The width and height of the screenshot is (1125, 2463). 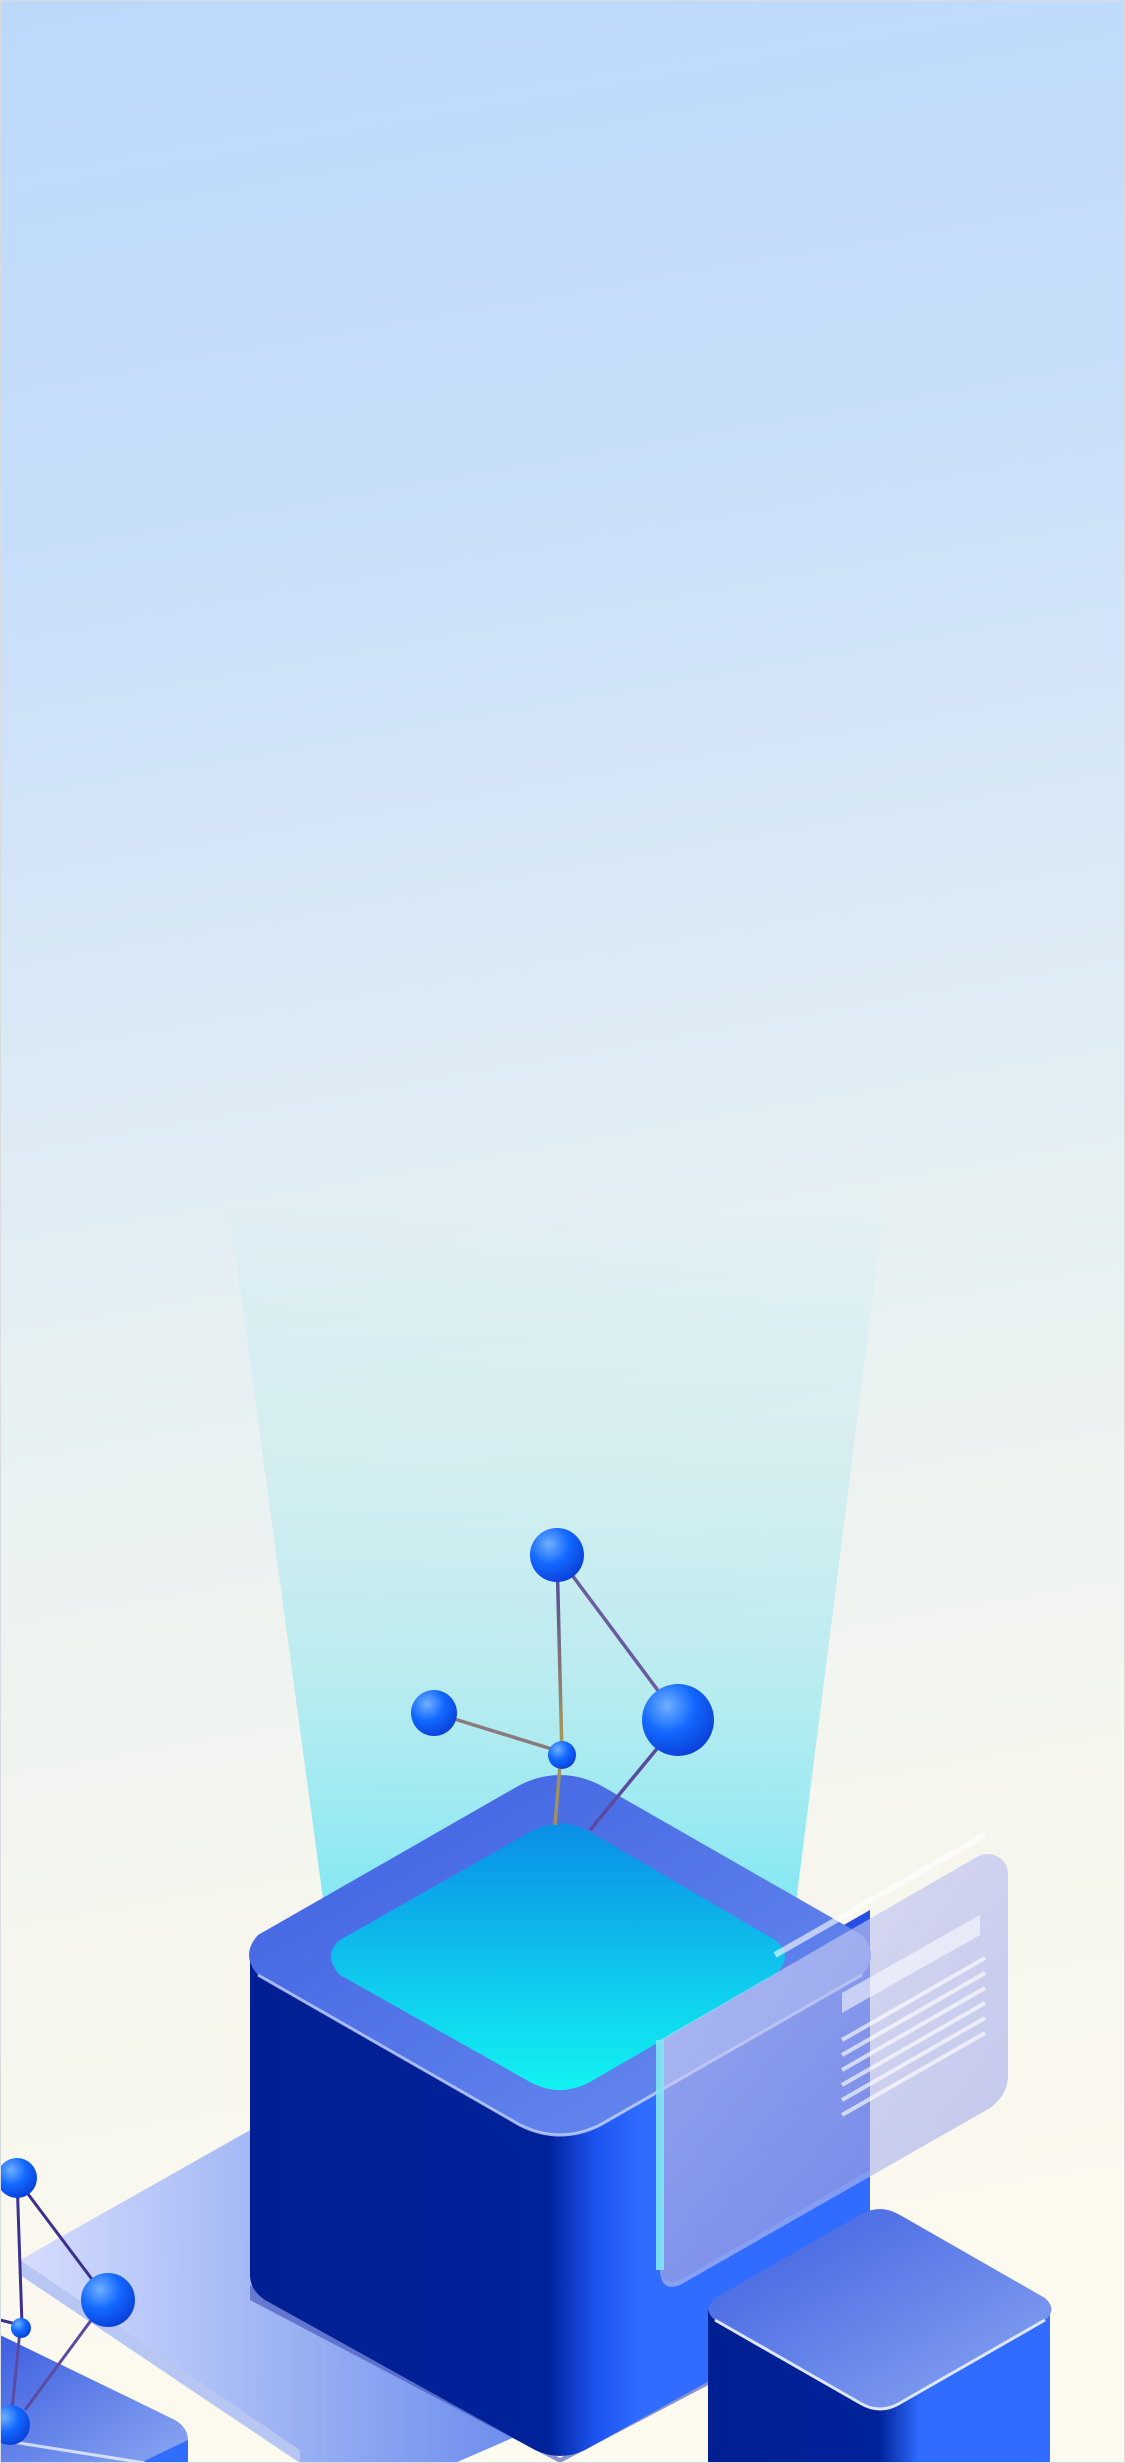 I want to click on molecule, so click(x=562, y=1680).